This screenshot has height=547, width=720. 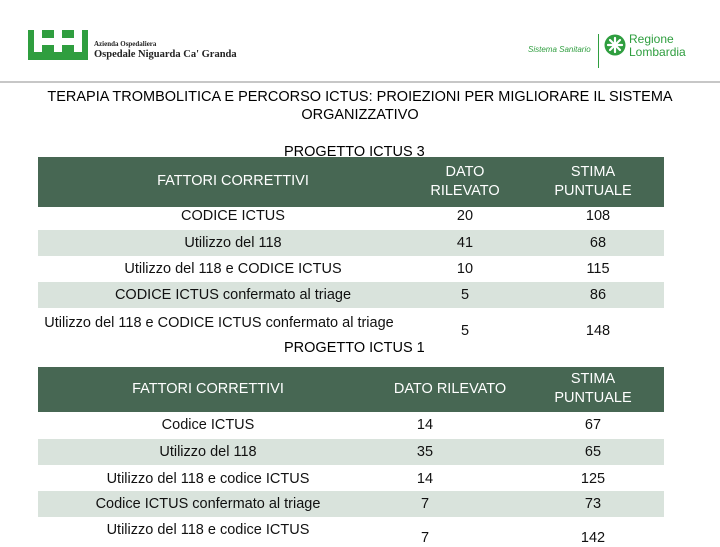 I want to click on row-stima: 68, so click(x=598, y=243).